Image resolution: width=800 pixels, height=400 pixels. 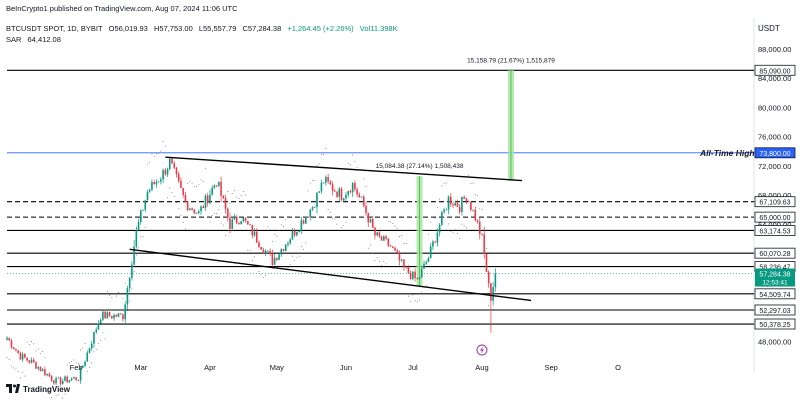 What do you see at coordinates (217, 28) in the screenshot?
I see `low-value: L55,557.79` at bounding box center [217, 28].